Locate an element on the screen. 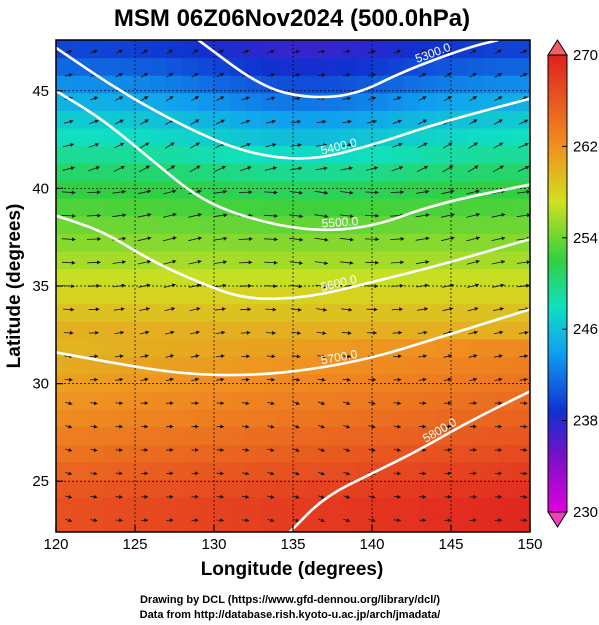  x-tick-label: 120 is located at coordinates (55, 544).